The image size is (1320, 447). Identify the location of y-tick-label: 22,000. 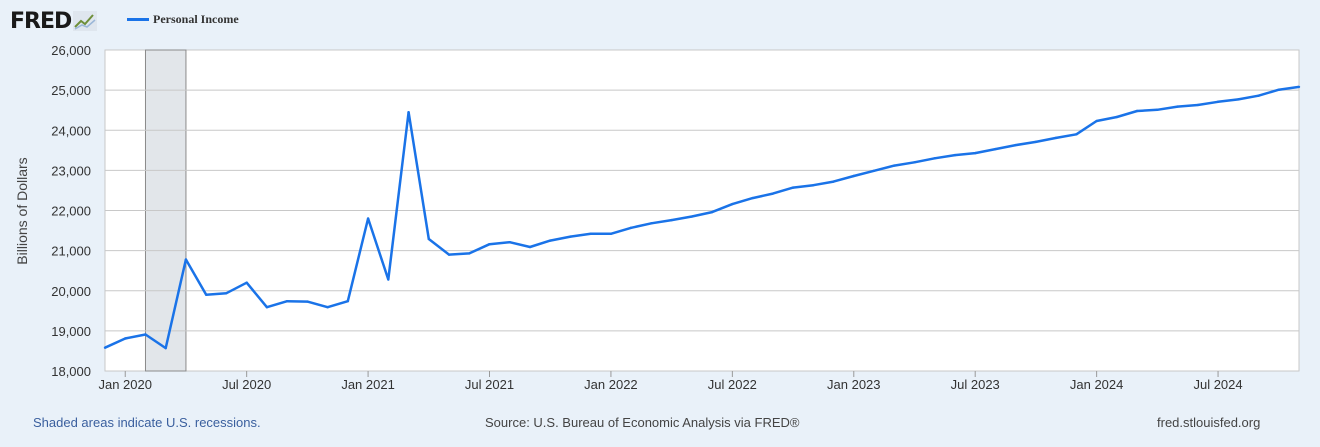
(71, 211).